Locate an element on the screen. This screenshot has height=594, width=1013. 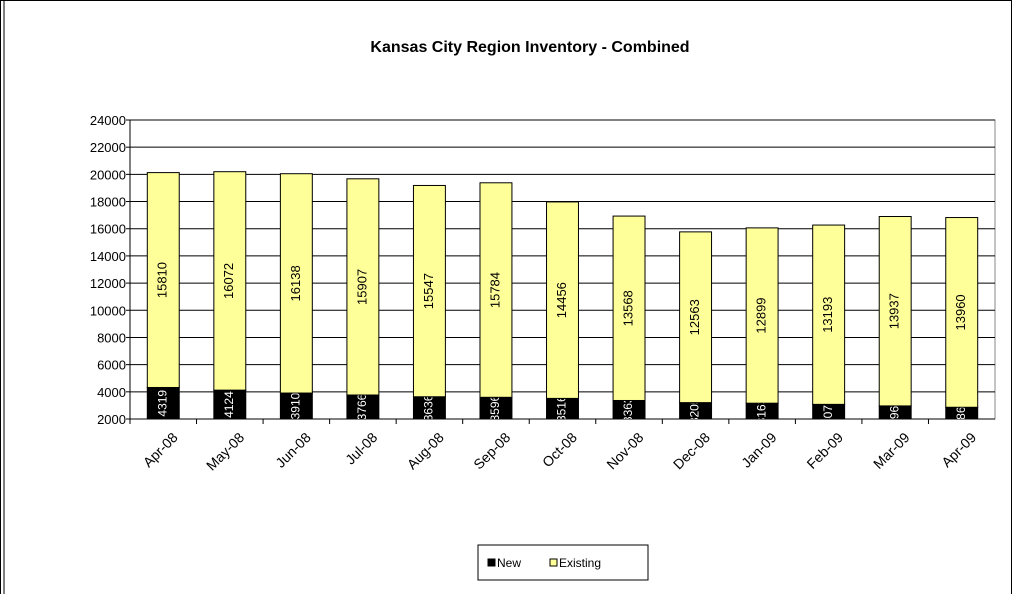
y-tick-label: 14000 is located at coordinates (108, 256).